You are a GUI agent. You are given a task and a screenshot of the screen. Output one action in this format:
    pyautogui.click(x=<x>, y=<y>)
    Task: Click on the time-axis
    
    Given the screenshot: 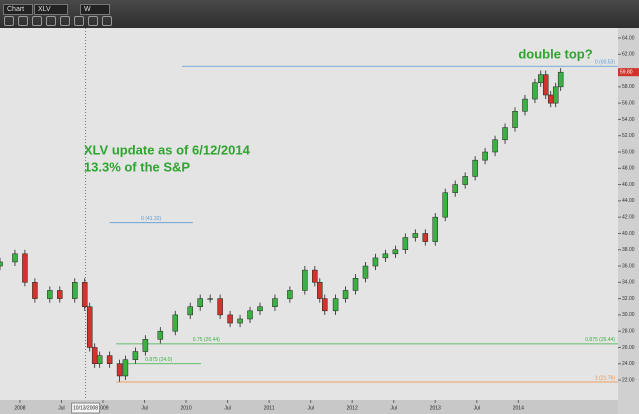 What is the action you would take?
    pyautogui.click(x=309, y=407)
    